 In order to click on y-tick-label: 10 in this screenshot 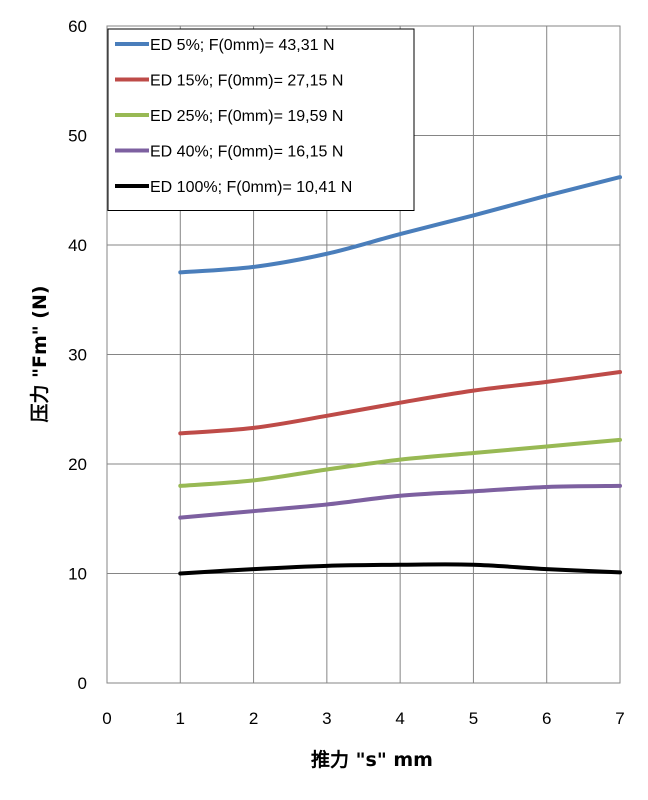, I will do `click(77, 574)`.